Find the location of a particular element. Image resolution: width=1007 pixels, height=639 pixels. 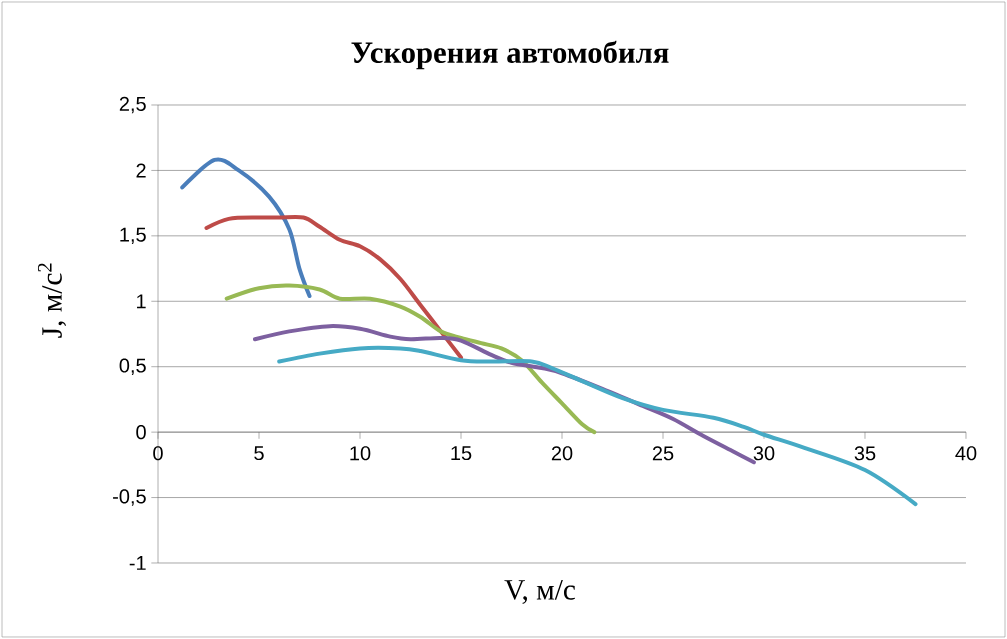

chart-title: Ускорения автомобиля is located at coordinates (510, 55).